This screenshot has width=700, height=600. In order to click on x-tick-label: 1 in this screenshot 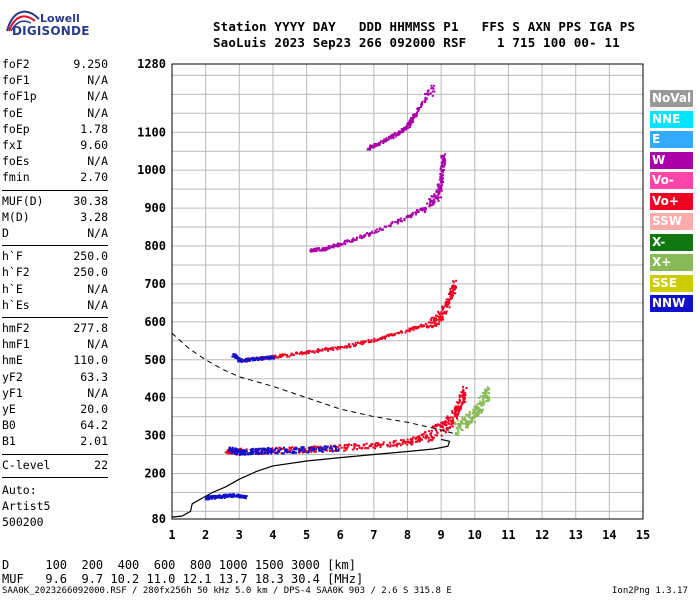, I will do `click(171, 535)`.